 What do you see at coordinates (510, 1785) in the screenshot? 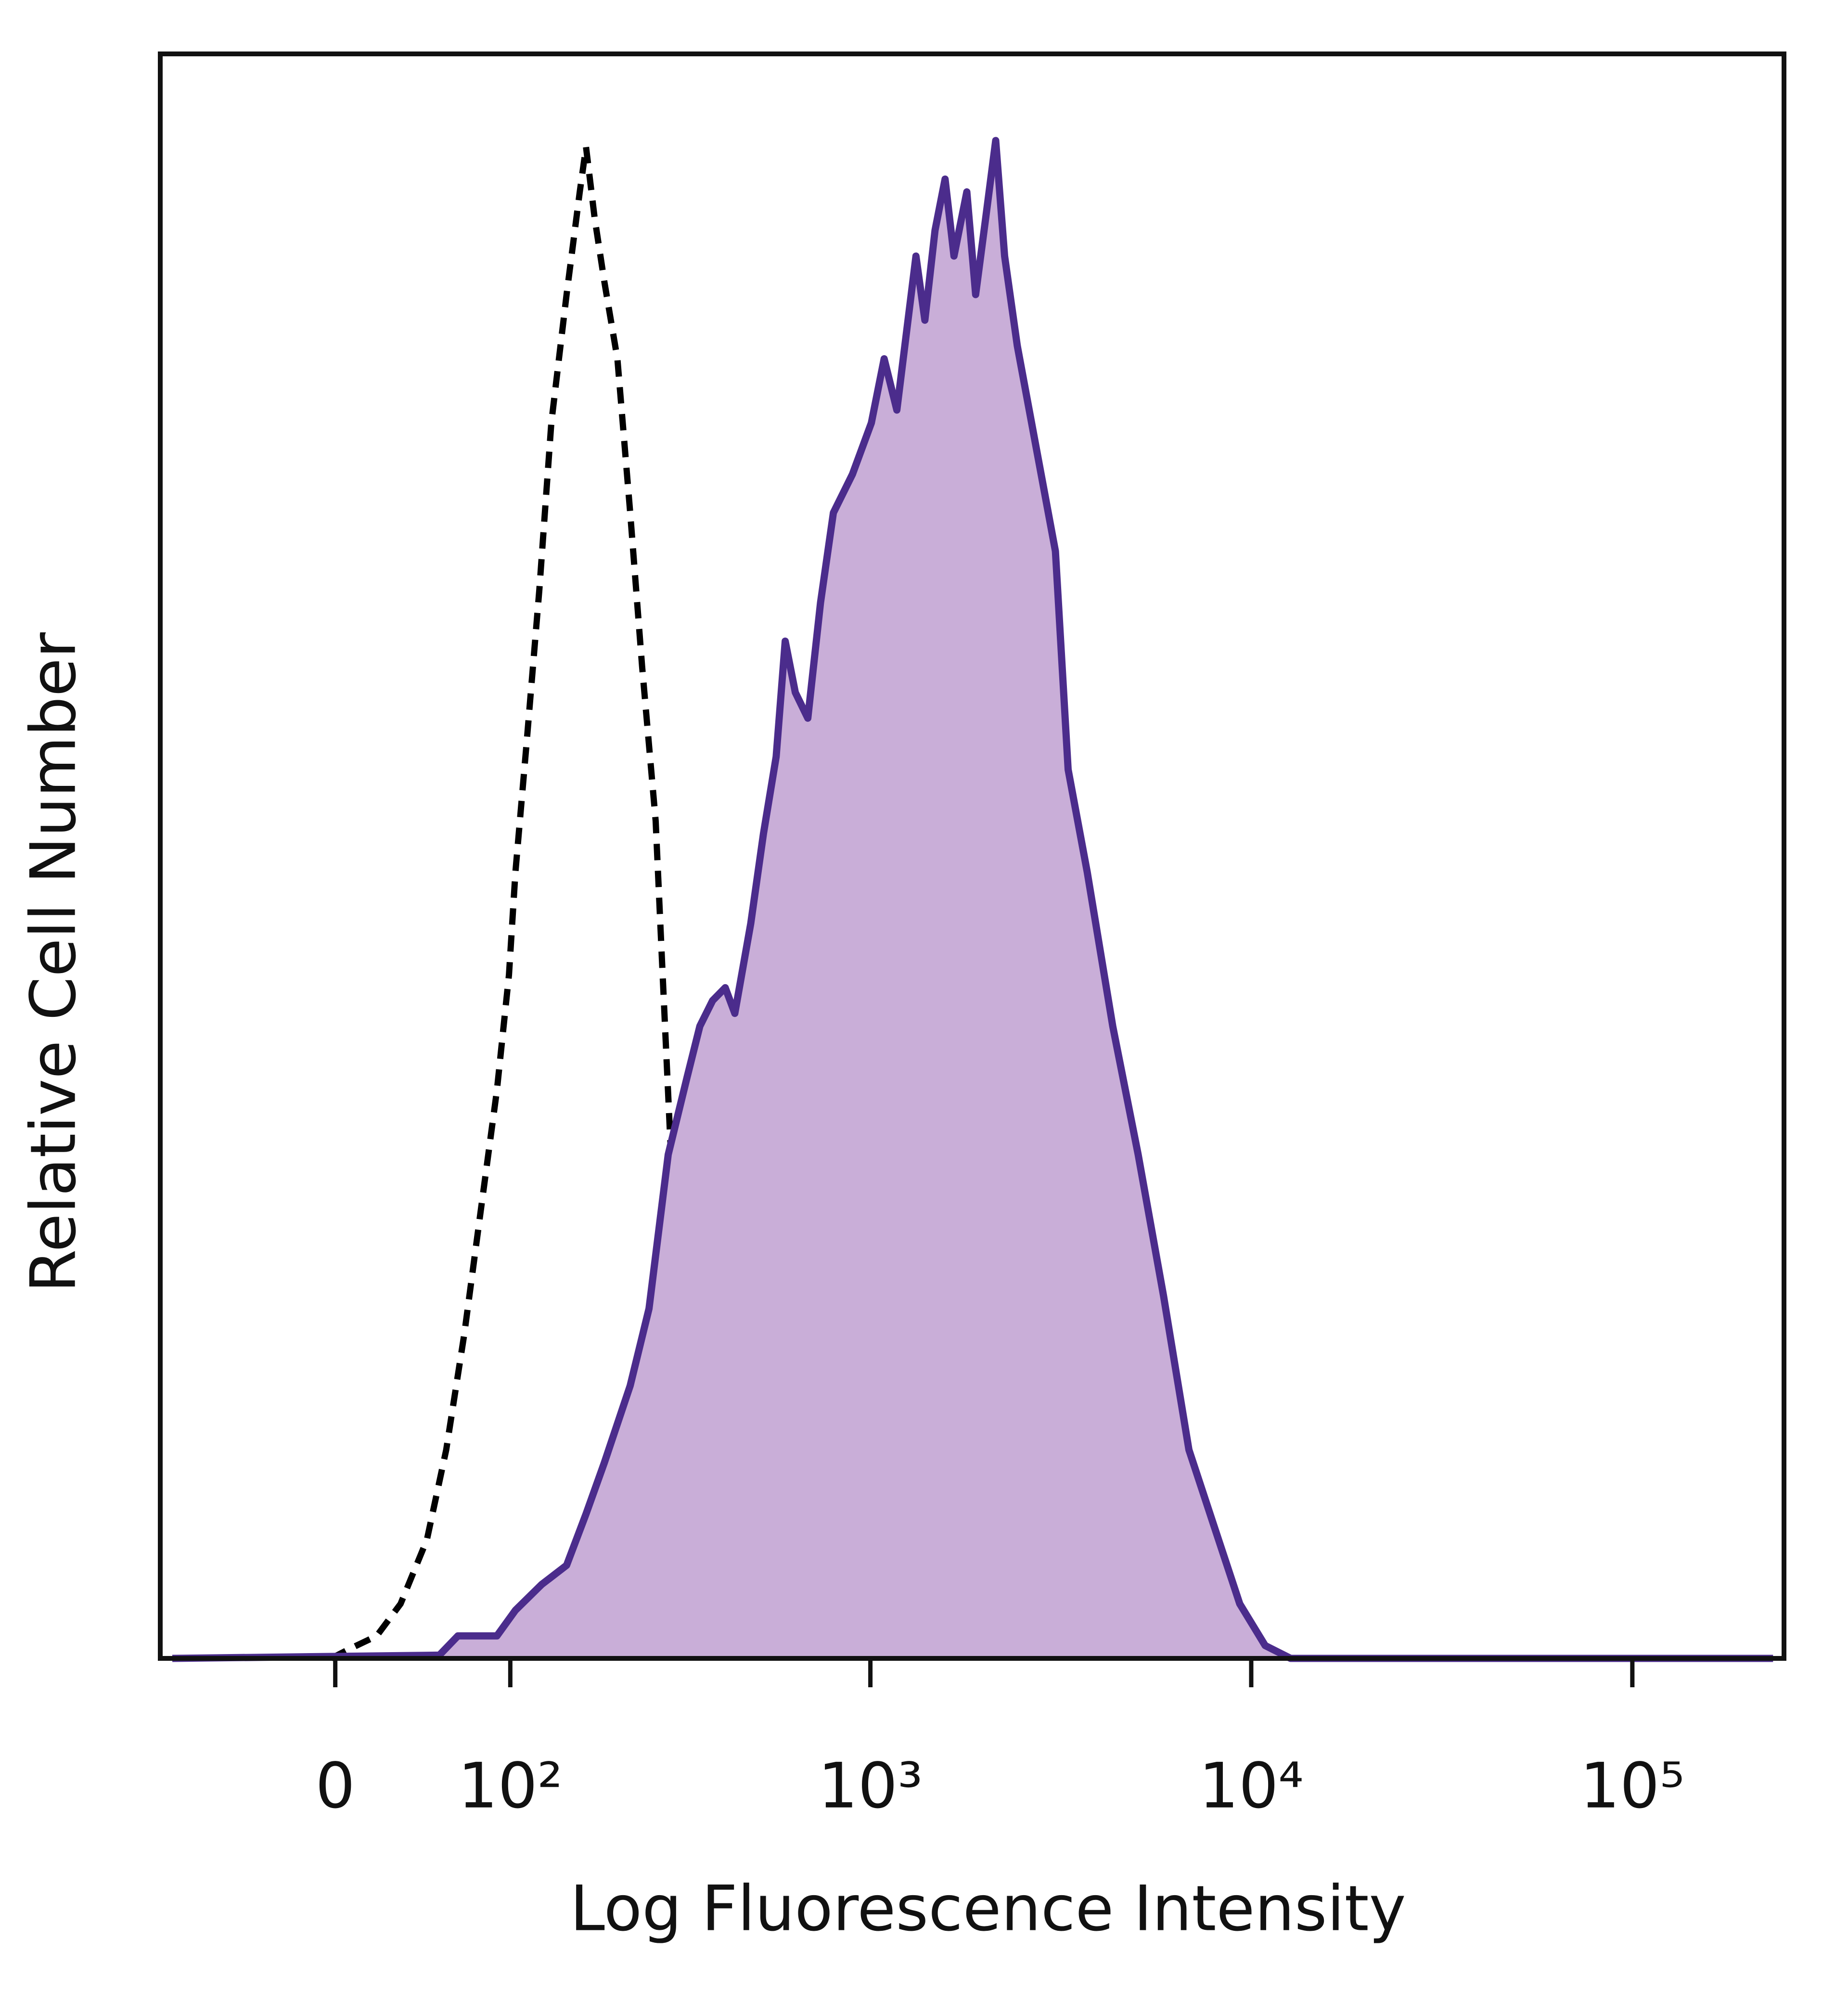
I see `x-tick-label: 10²` at bounding box center [510, 1785].